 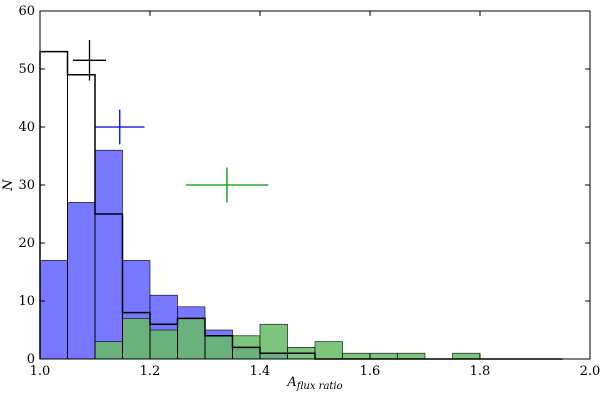 What do you see at coordinates (40, 371) in the screenshot?
I see `x-tick-label: 1.0` at bounding box center [40, 371].